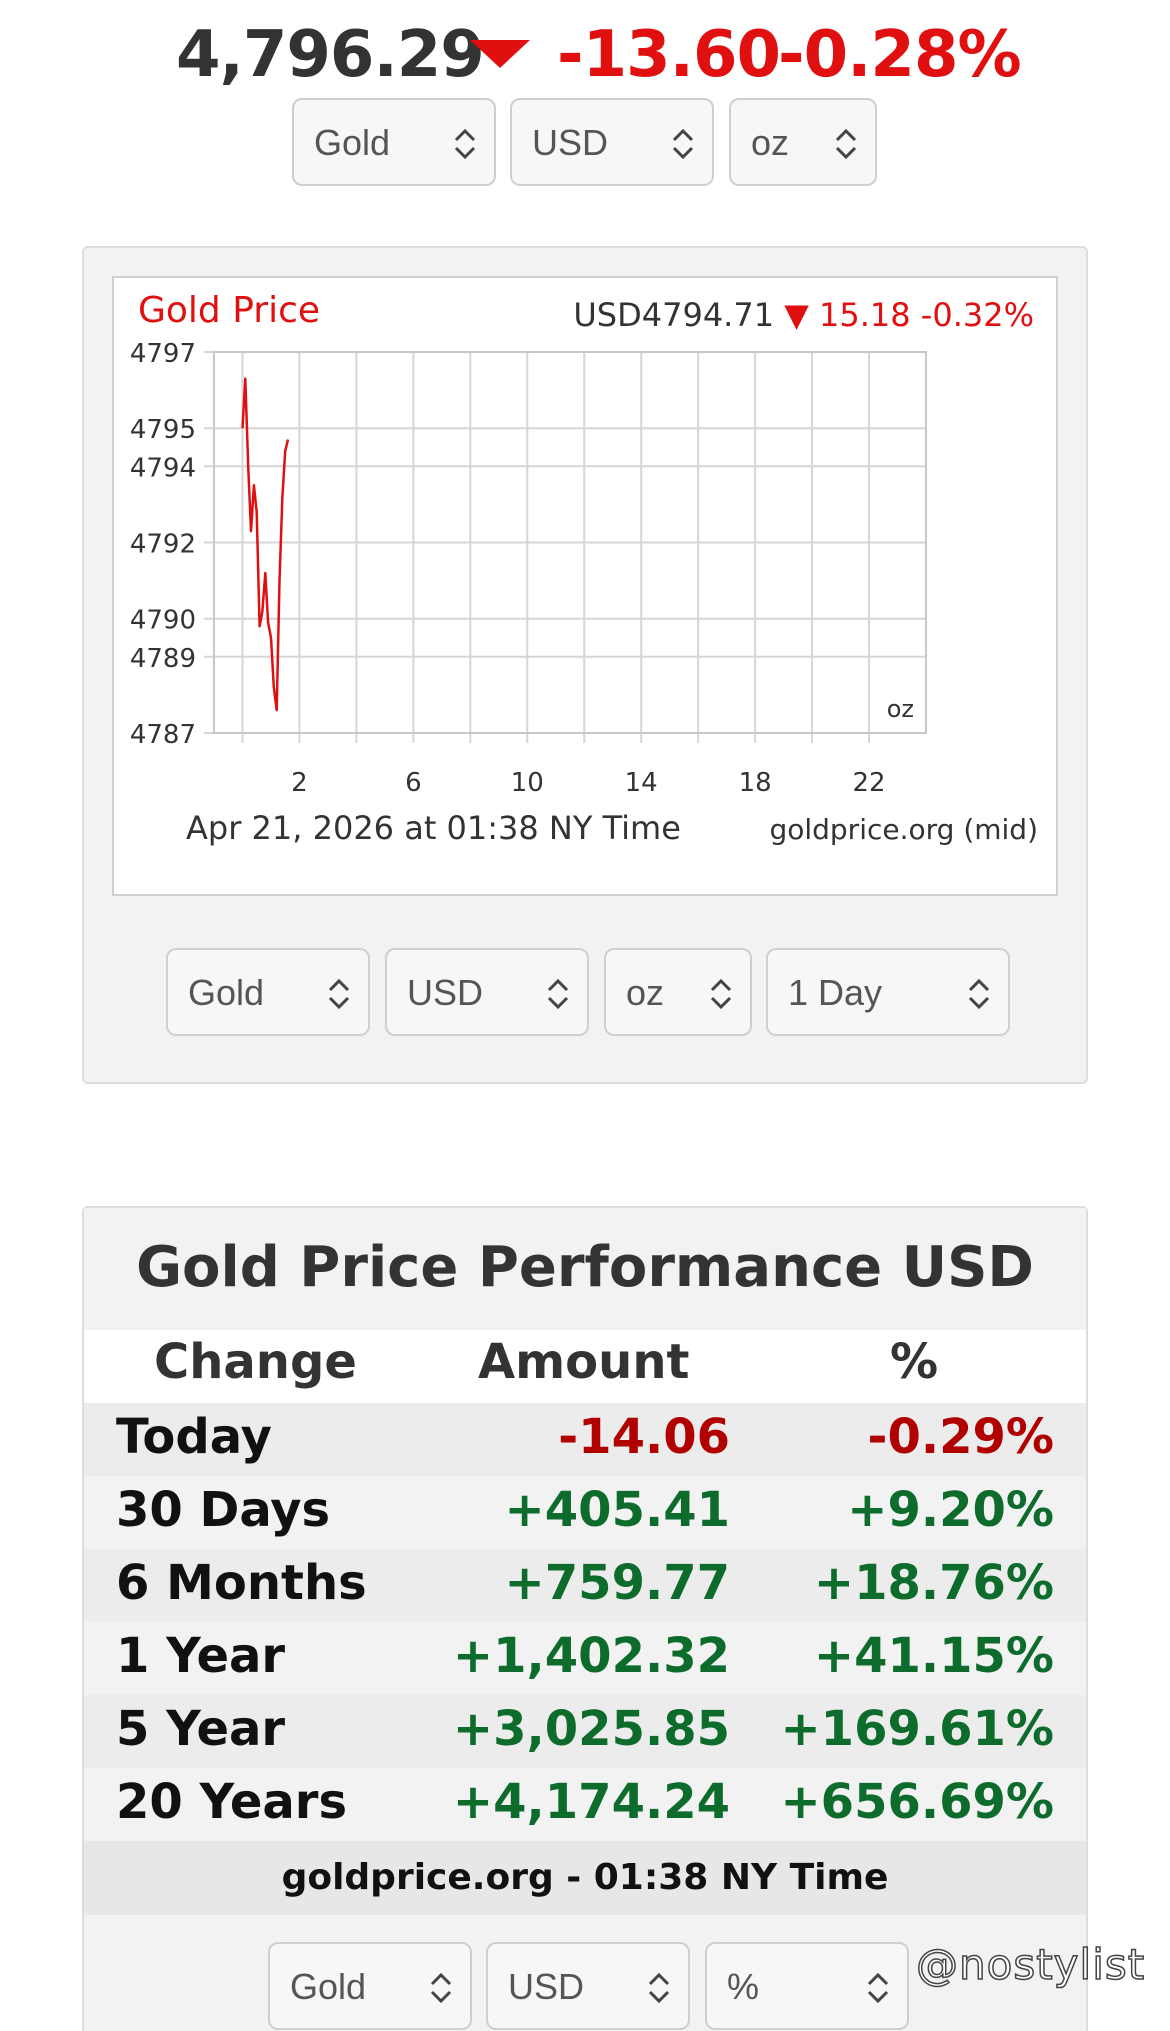 This screenshot has width=1170, height=2031. Describe the element at coordinates (917, 1802) in the screenshot. I see `row-percent: +656.69%` at that location.